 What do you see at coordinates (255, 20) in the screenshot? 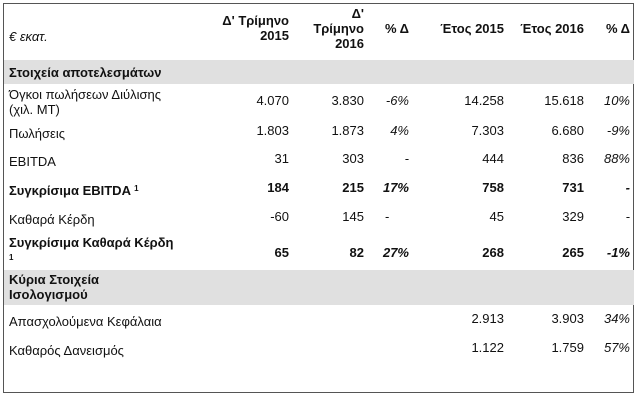
I see `col-q4-2015-line1: Δ' Τρίμηνο` at bounding box center [255, 20].